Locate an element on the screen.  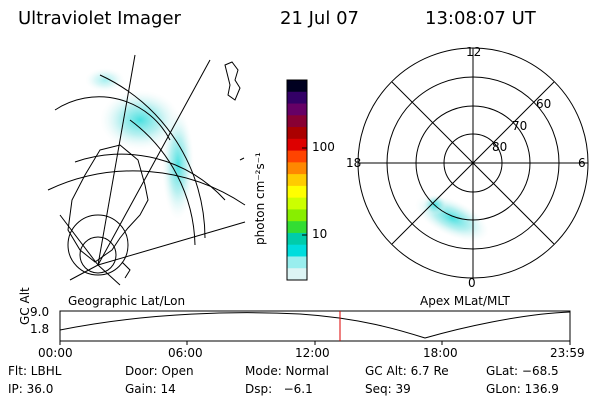
instrument-title: Ultraviolet Imager is located at coordinates (99, 18).